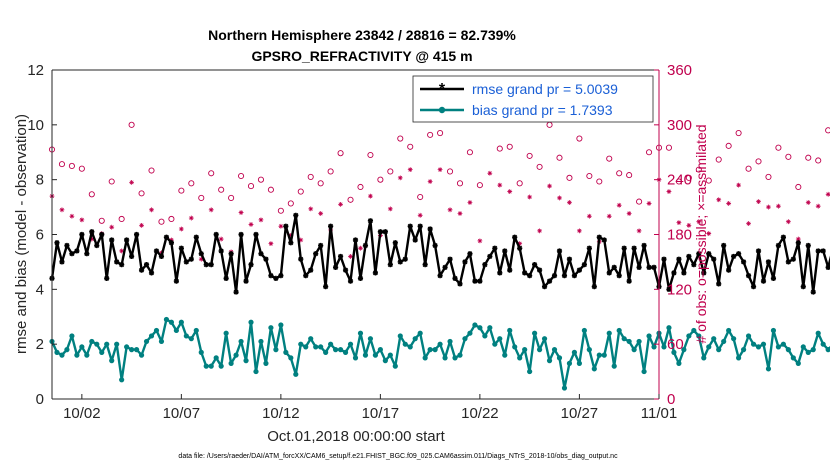  What do you see at coordinates (701, 233) in the screenshot?
I see `y-axis-label-right: # of obs: o=possible; ×=assimilated` at bounding box center [701, 233].